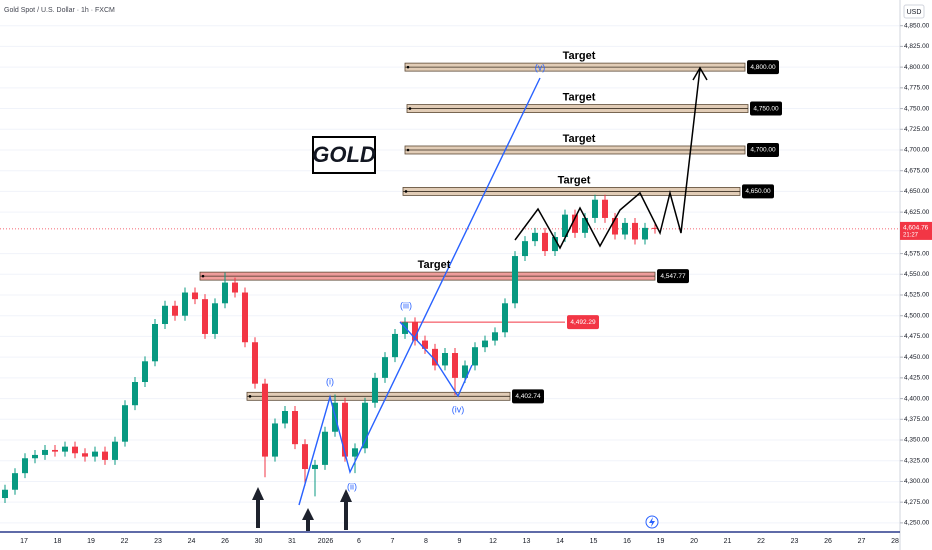 This screenshot has width=932, height=550. What do you see at coordinates (917, 378) in the screenshot?
I see `y-tick-label: 4,425.00` at bounding box center [917, 378].